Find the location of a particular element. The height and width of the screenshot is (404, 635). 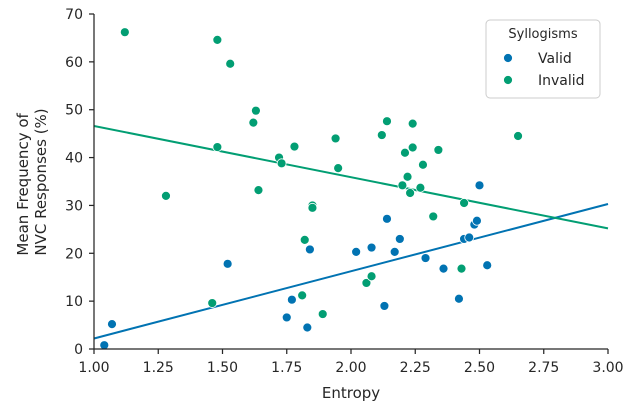

y-tick-label: 40 is located at coordinates (74, 159).